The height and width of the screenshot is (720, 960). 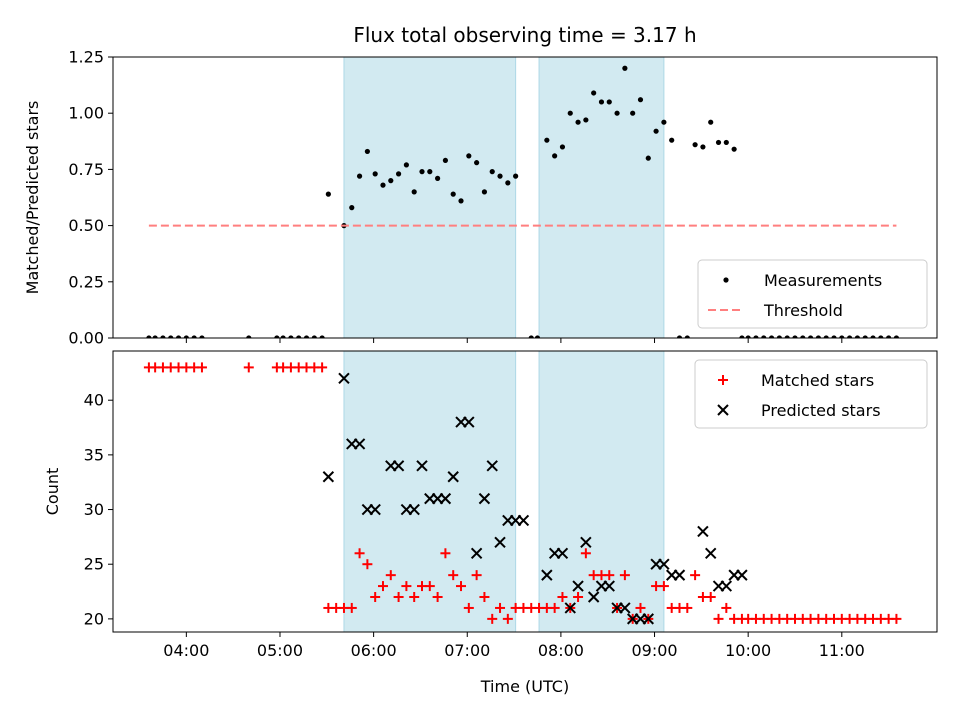 I want to click on x-tick-label: 11:00, so click(x=842, y=650).